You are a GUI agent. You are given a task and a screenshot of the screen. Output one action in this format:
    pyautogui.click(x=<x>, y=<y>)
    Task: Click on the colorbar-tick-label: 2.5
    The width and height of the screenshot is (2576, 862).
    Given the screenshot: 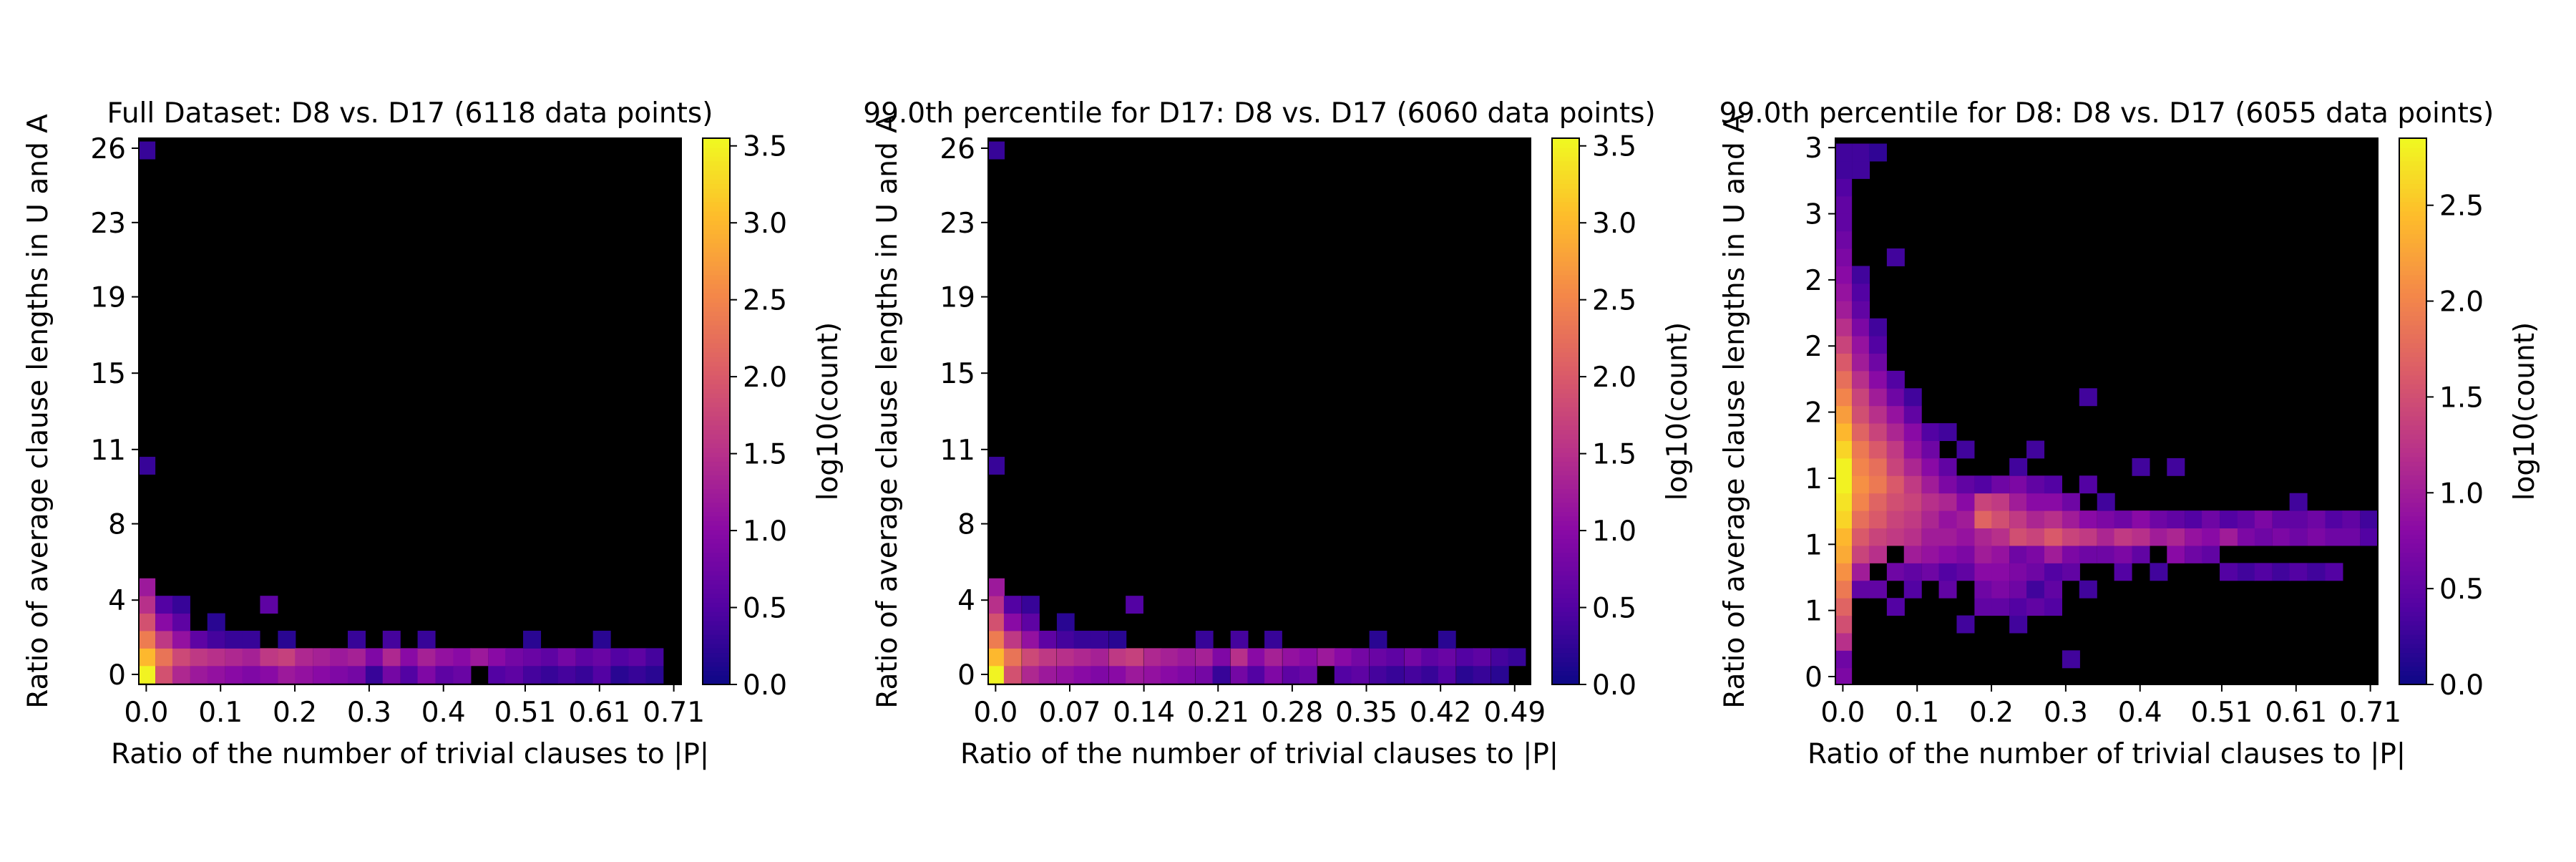 What is the action you would take?
    pyautogui.click(x=1614, y=301)
    